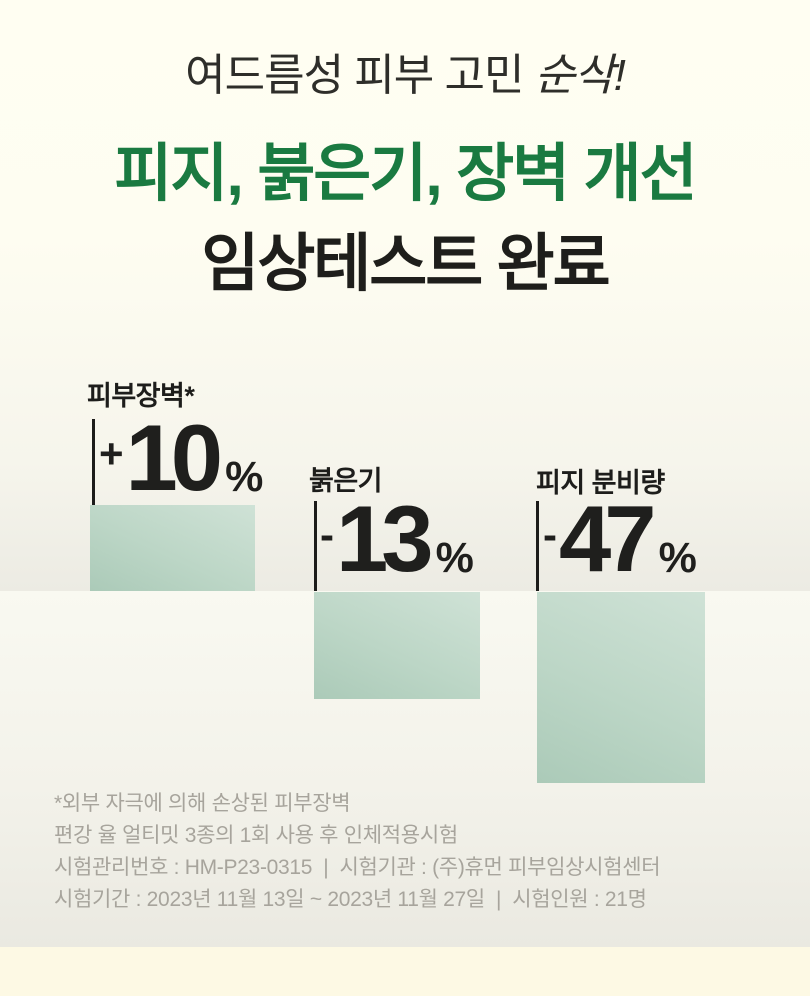 The image size is (810, 996). I want to click on bar-redness, so click(397, 645).